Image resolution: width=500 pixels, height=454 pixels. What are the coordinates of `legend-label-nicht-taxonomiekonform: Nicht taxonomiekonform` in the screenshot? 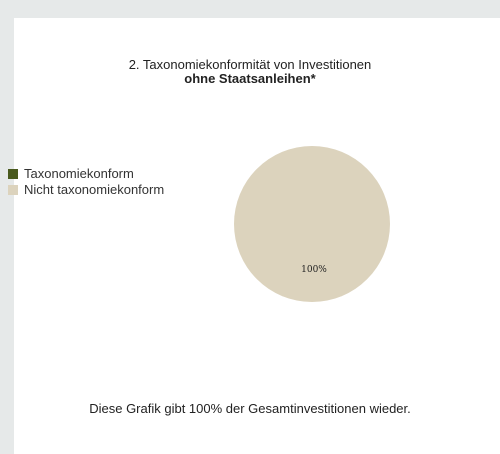 It's located at (94, 189).